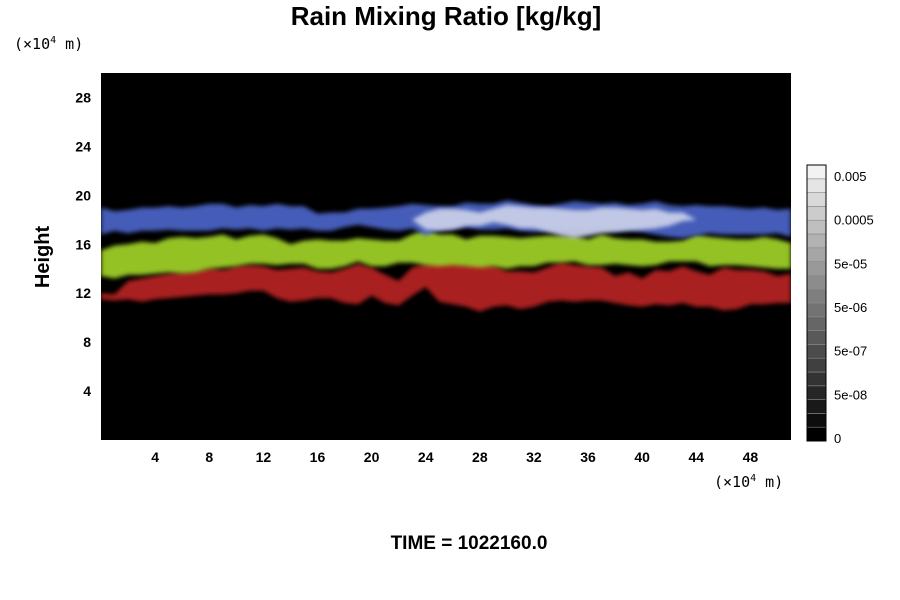 The image size is (900, 600). Describe the element at coordinates (83, 97) in the screenshot. I see `y-tick-label: 28` at that location.